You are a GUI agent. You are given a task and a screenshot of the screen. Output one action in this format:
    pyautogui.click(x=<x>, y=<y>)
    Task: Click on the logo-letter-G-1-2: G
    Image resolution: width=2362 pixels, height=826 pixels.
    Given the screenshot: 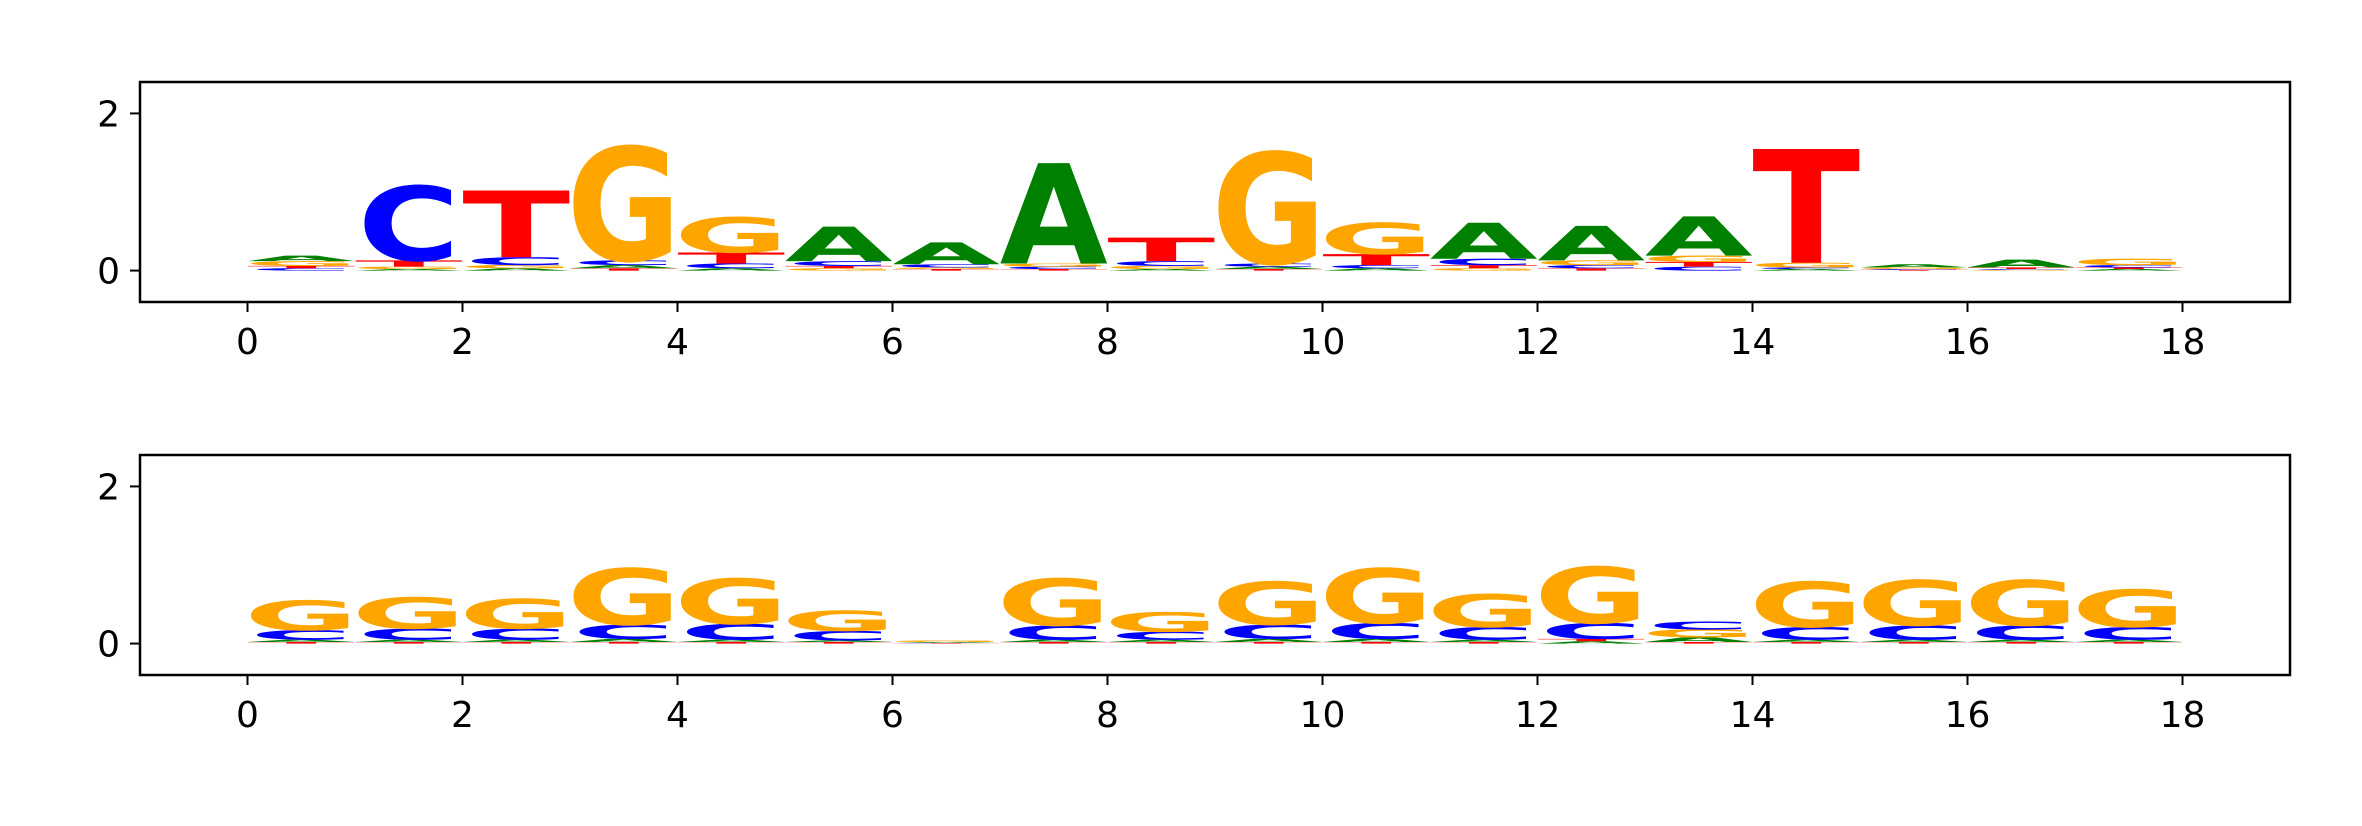 What is the action you would take?
    pyautogui.click(x=516, y=266)
    